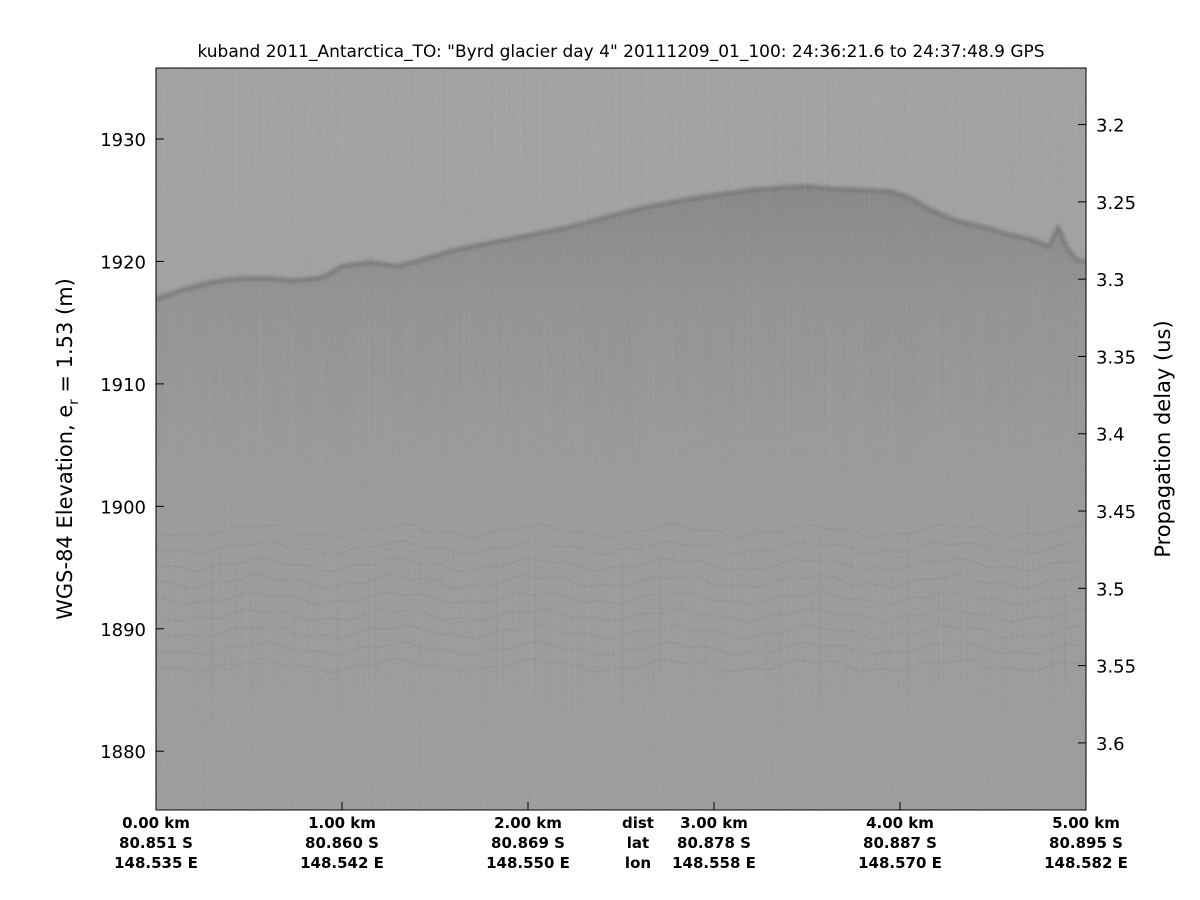 The height and width of the screenshot is (900, 1200). I want to click on x-tick-dist: 5.00 km, so click(1086, 823).